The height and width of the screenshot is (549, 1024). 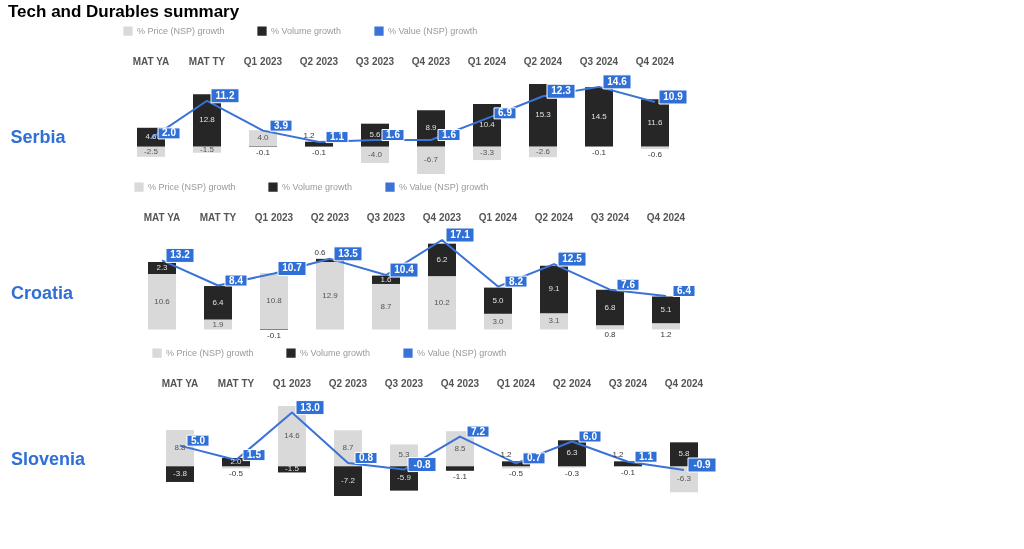 I want to click on text: Croatia, so click(x=42, y=293).